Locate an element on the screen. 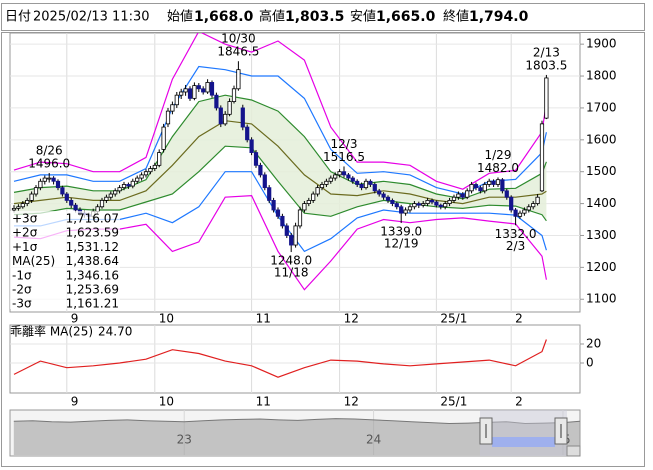 The image size is (653, 470). y-tick-label: 0 is located at coordinates (590, 362).